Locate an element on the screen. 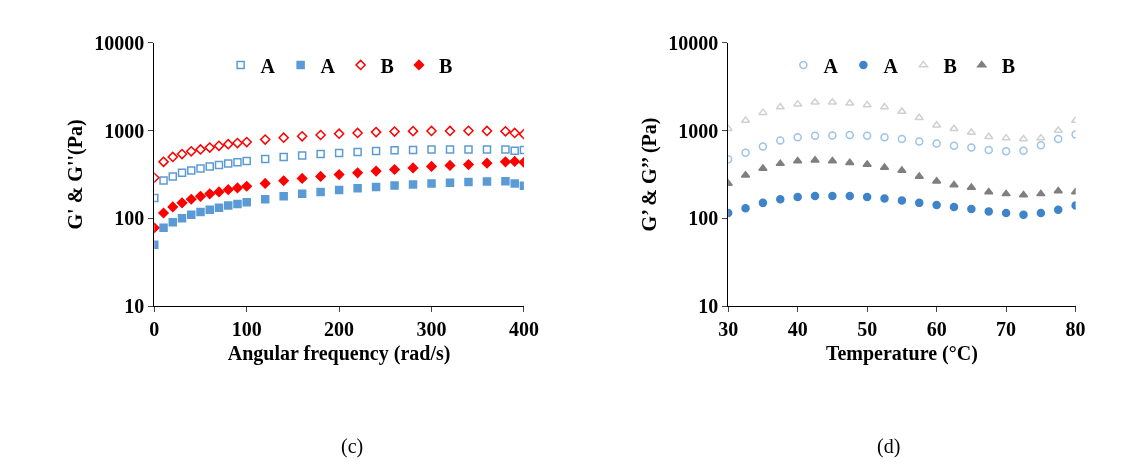 This screenshot has width=1135, height=476. x-tick-label: 80 is located at coordinates (1075, 329).